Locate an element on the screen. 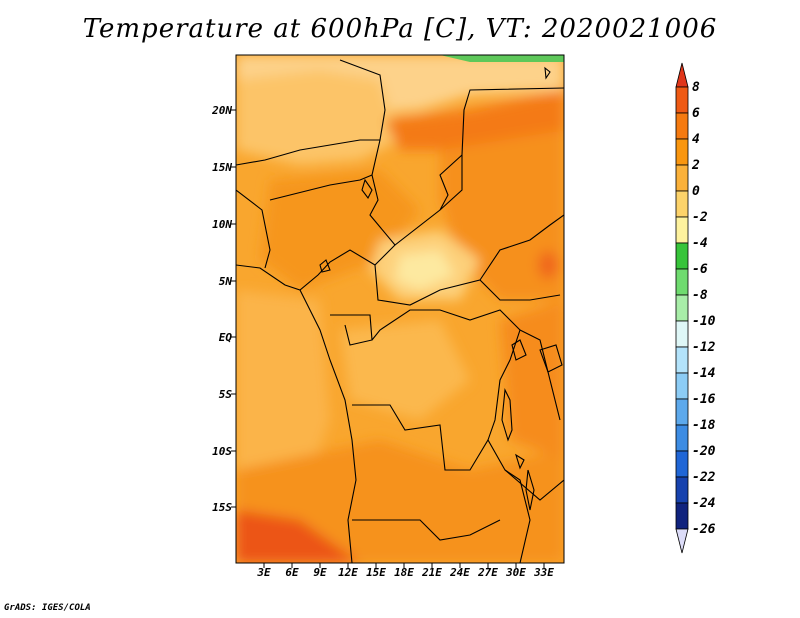  lat-ticks is located at coordinates (233, 308).